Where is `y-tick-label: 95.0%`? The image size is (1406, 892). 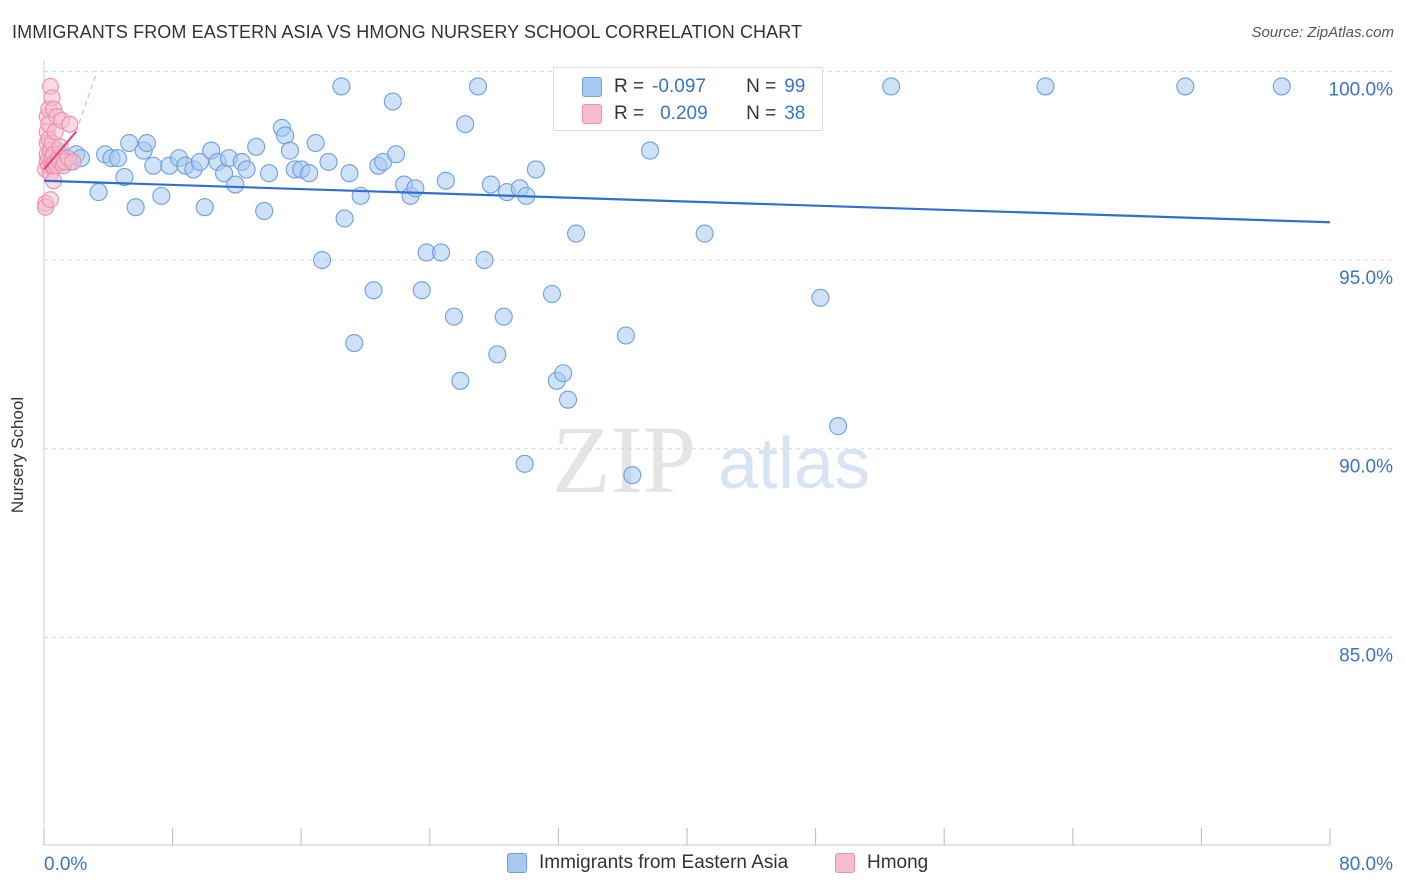 y-tick-label: 95.0% is located at coordinates (1366, 278).